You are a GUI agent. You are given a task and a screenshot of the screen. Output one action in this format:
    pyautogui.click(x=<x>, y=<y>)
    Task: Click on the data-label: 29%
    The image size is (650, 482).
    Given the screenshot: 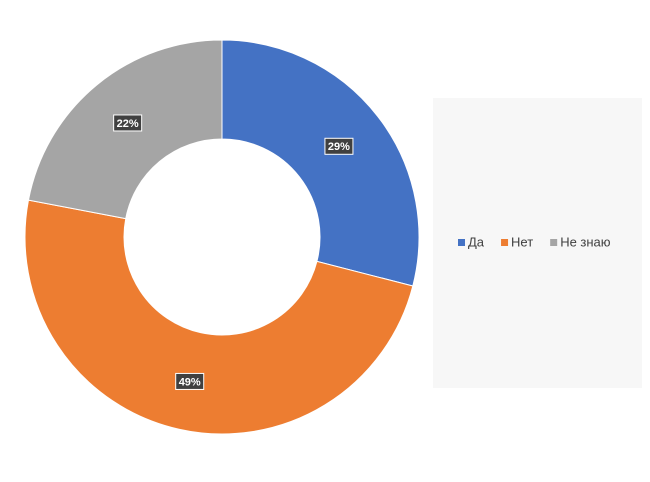 What is the action you would take?
    pyautogui.click(x=339, y=147)
    